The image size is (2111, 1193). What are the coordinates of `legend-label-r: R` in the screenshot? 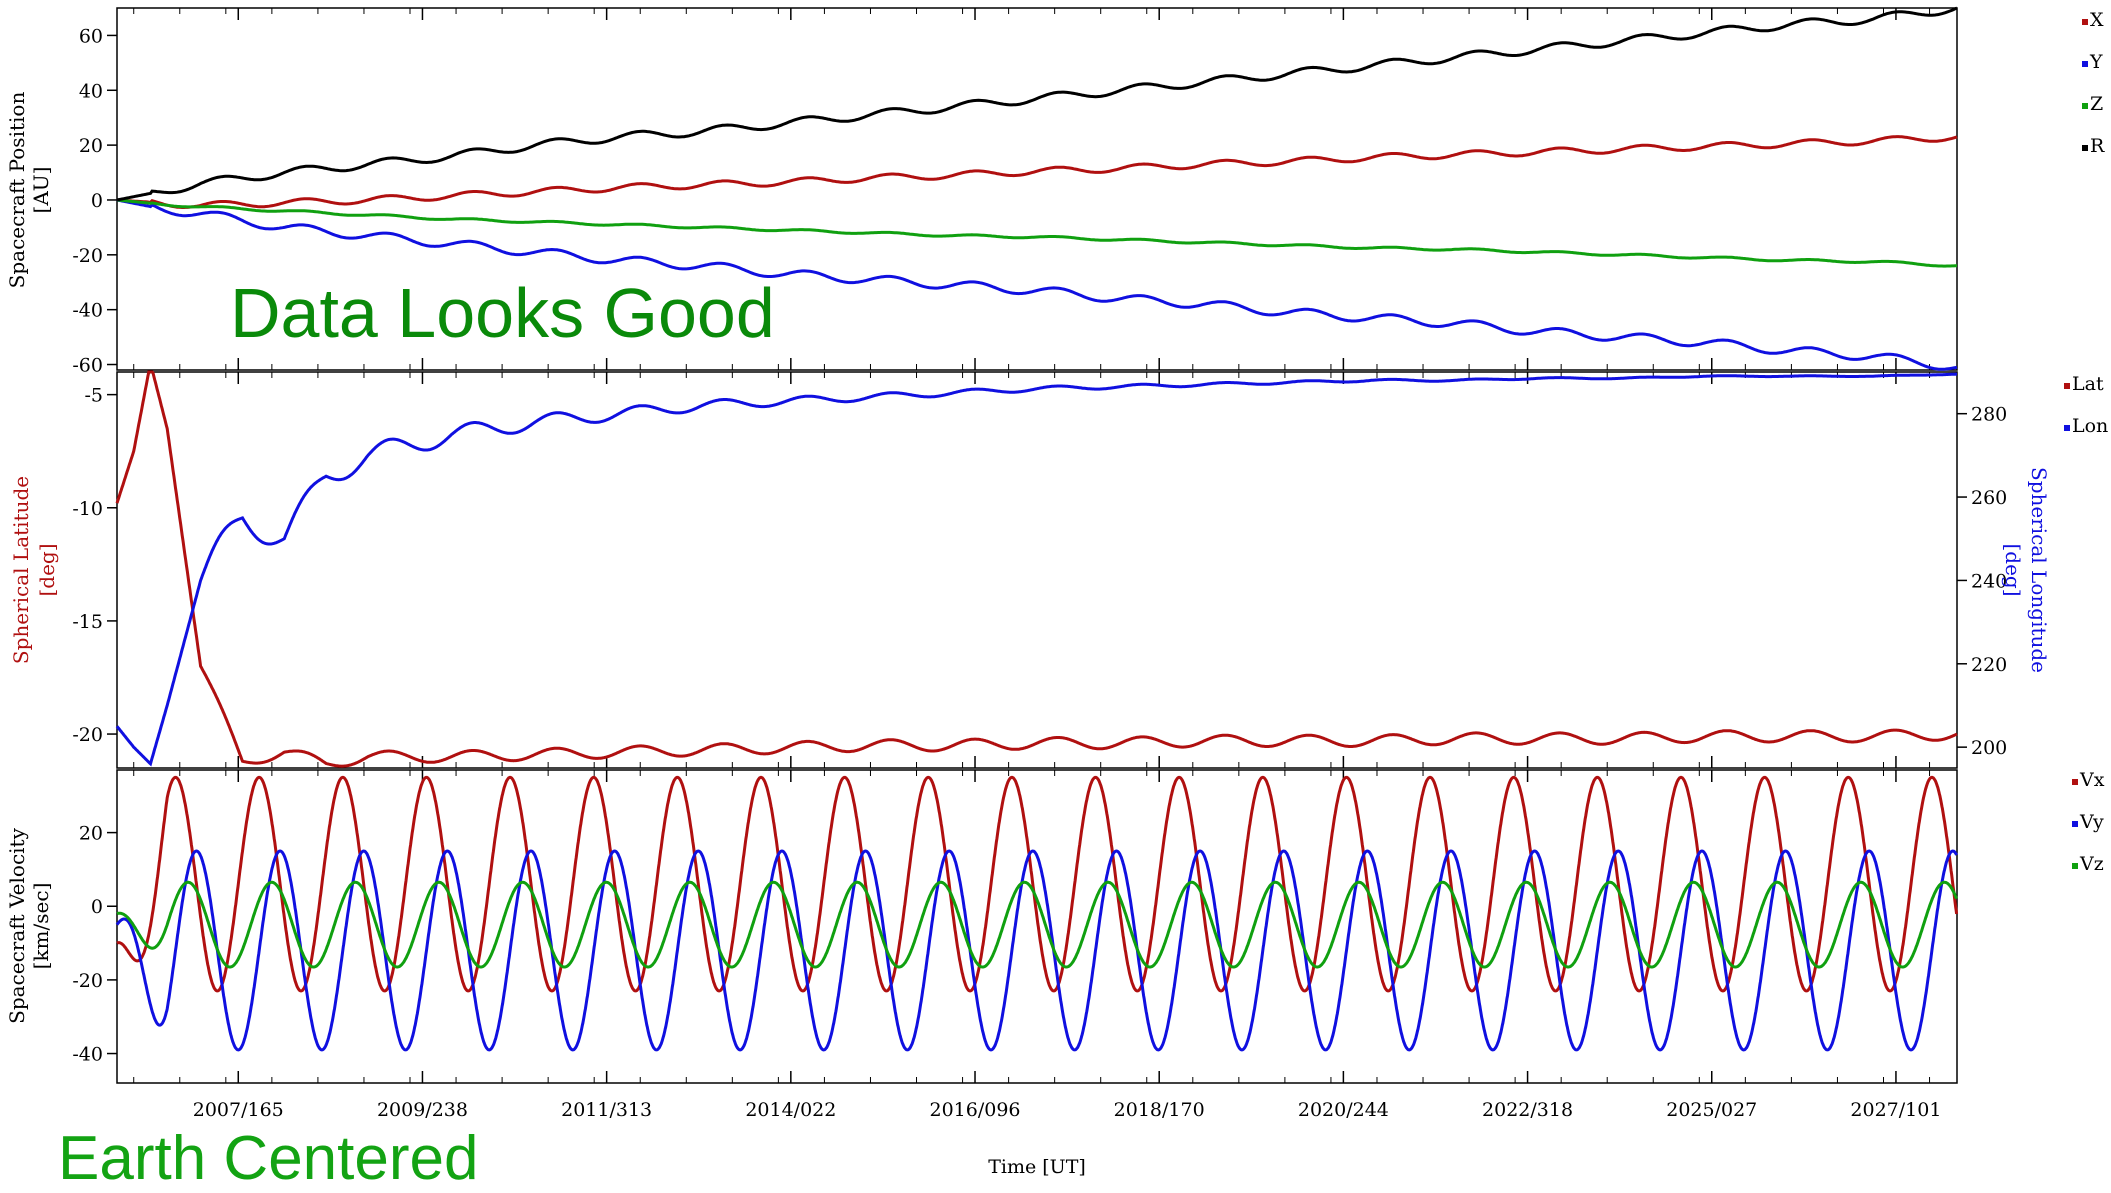 It's located at (2097, 146).